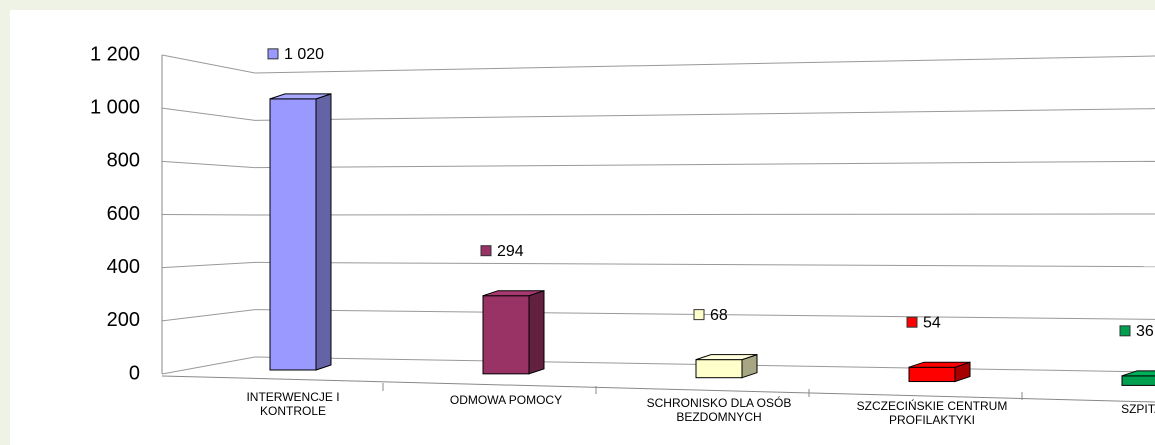  Describe the element at coordinates (932, 413) in the screenshot. I see `x-tick-label: SZCZECIŃSKIE CENTRUM PROFILAKTYKI` at that location.